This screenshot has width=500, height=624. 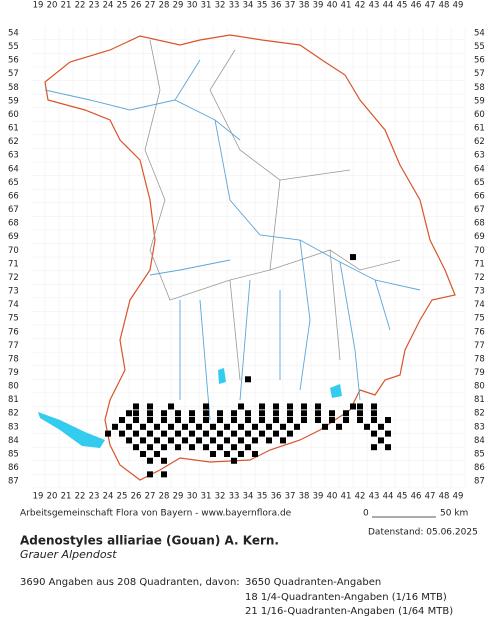 I want to click on column-label: 32, so click(x=220, y=6).